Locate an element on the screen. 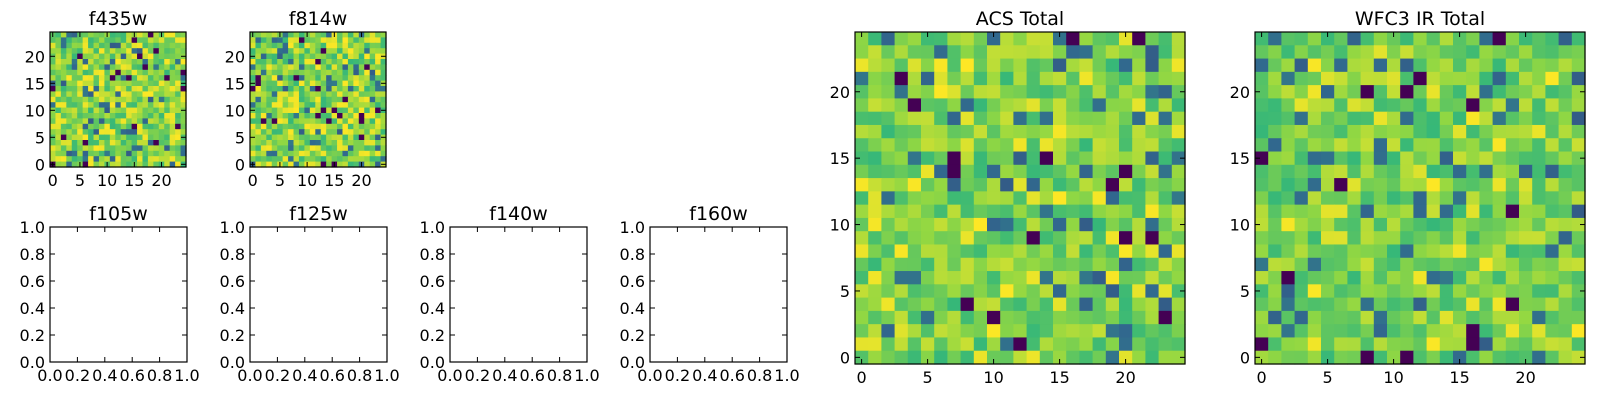 Image resolution: width=1600 pixels, height=400 pixels. y-tick-label: 0.8 is located at coordinates (232, 254).